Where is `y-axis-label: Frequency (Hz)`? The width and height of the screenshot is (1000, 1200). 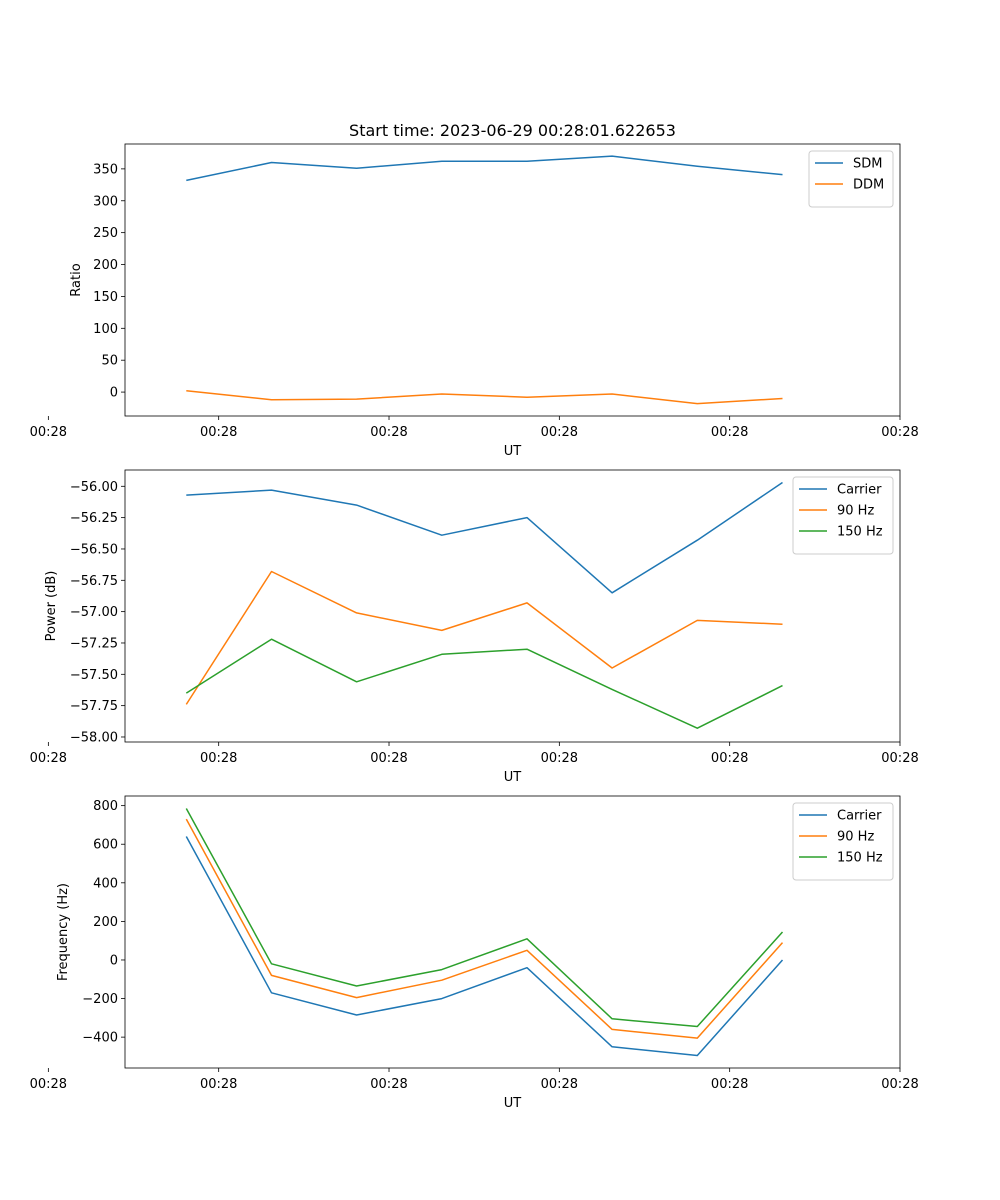 y-axis-label: Frequency (Hz) is located at coordinates (63, 932).